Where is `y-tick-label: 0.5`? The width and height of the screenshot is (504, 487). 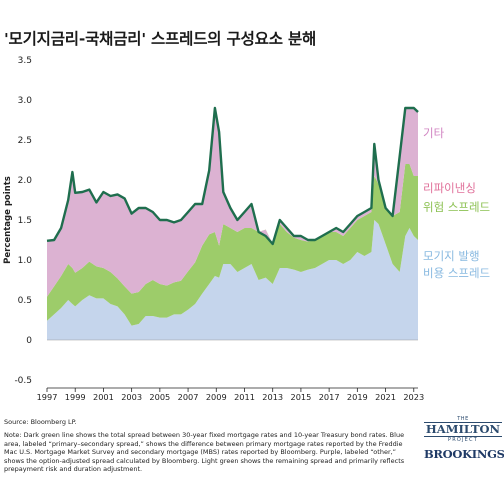
y-tick-label: 0.5 is located at coordinates (25, 301).